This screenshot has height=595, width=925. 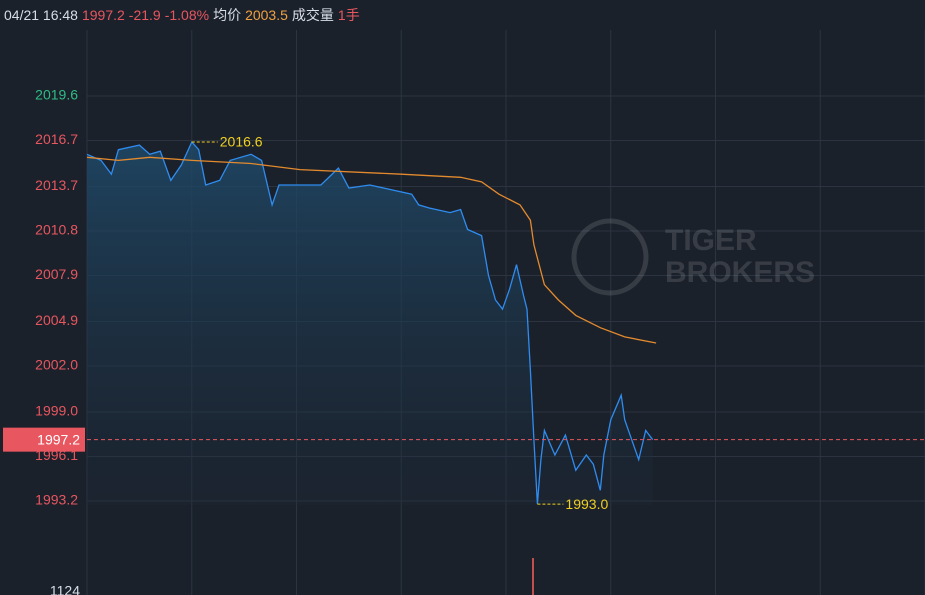 What do you see at coordinates (144, 15) in the screenshot?
I see `change: -21.9` at bounding box center [144, 15].